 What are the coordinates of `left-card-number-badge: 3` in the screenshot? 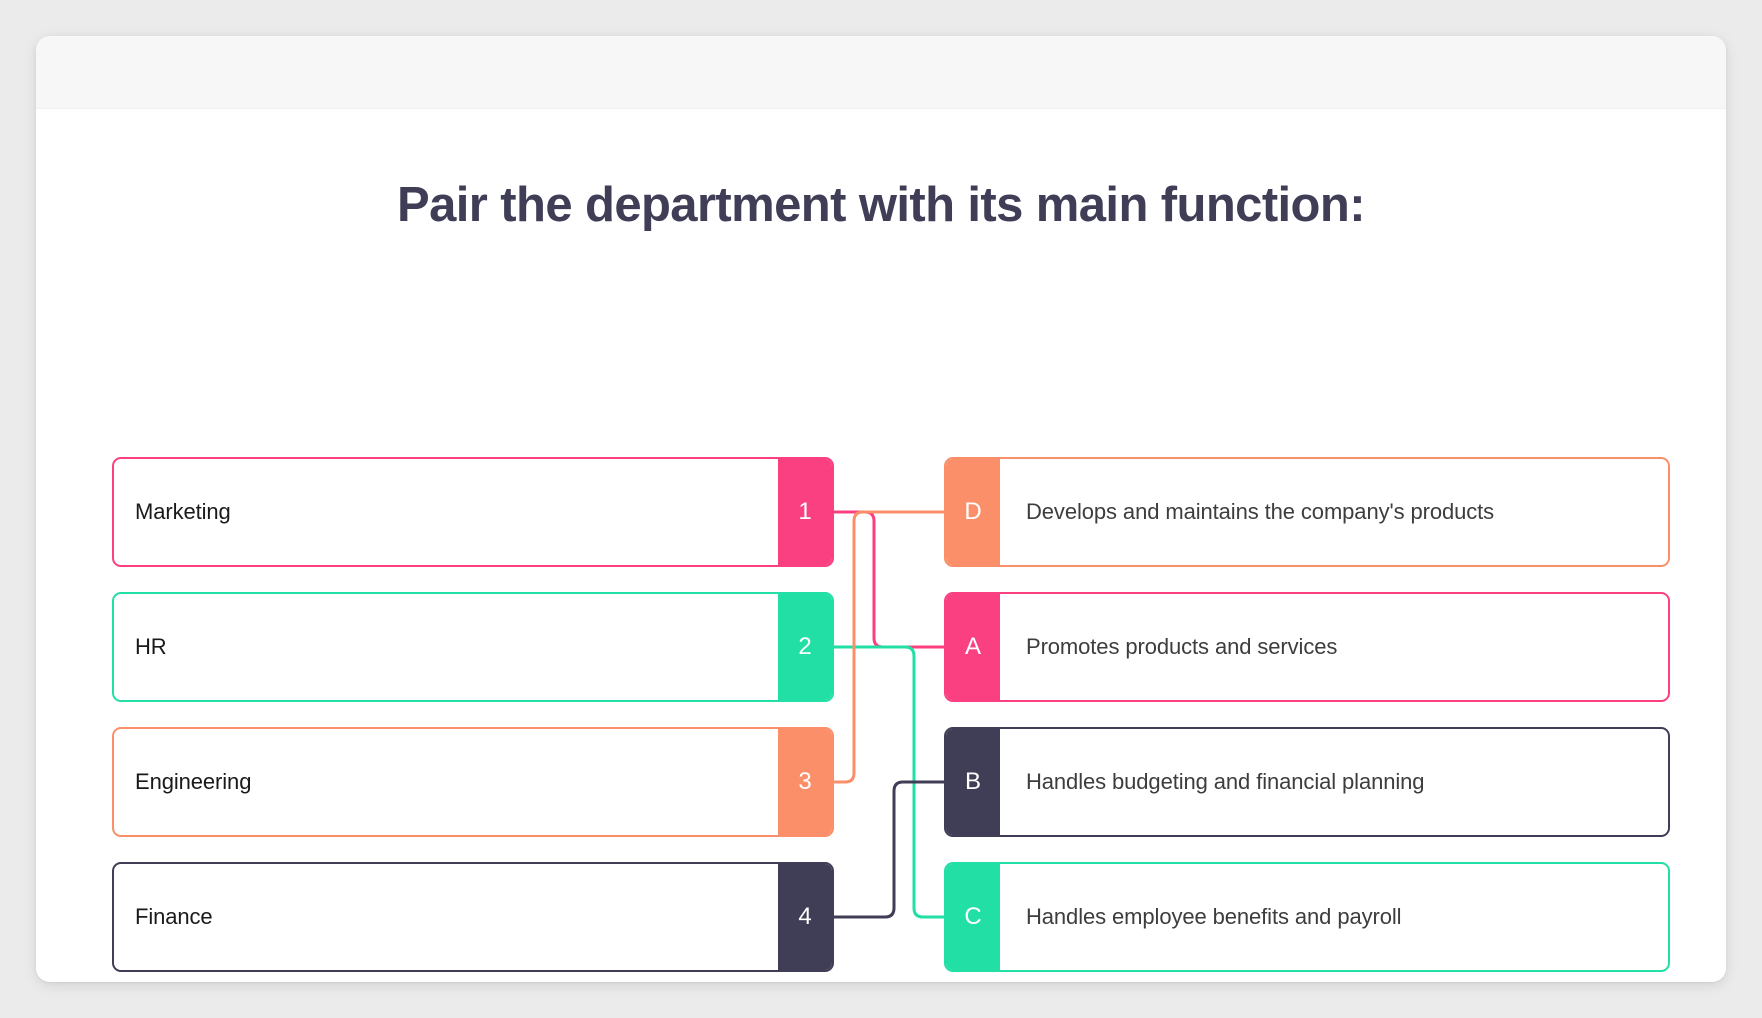 It's located at (805, 782).